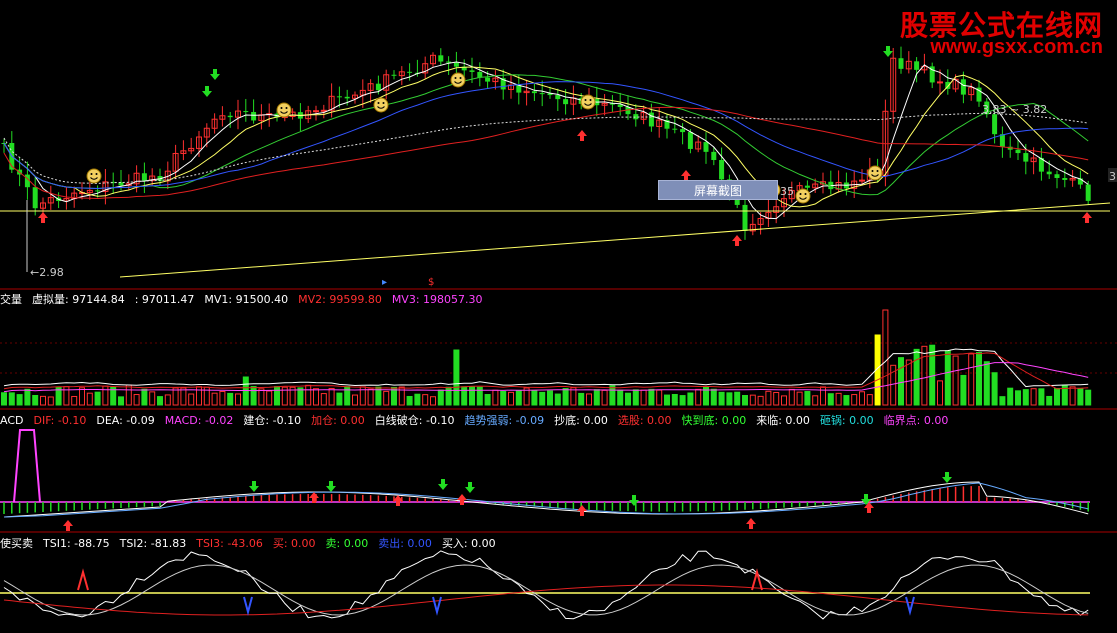  I want to click on indicator-label: TSI2: -81.83, so click(153, 543).